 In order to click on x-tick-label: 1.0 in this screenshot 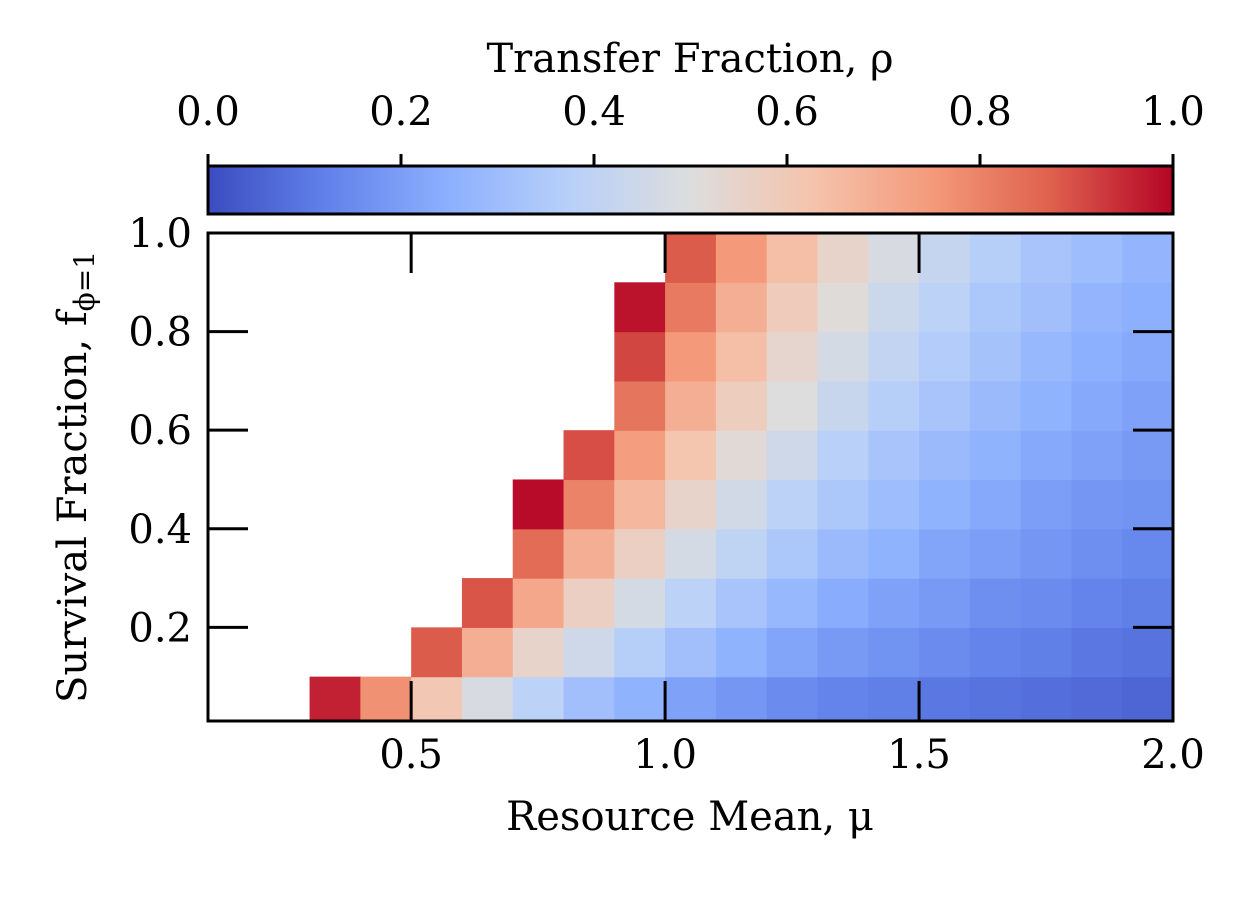, I will do `click(665, 755)`.